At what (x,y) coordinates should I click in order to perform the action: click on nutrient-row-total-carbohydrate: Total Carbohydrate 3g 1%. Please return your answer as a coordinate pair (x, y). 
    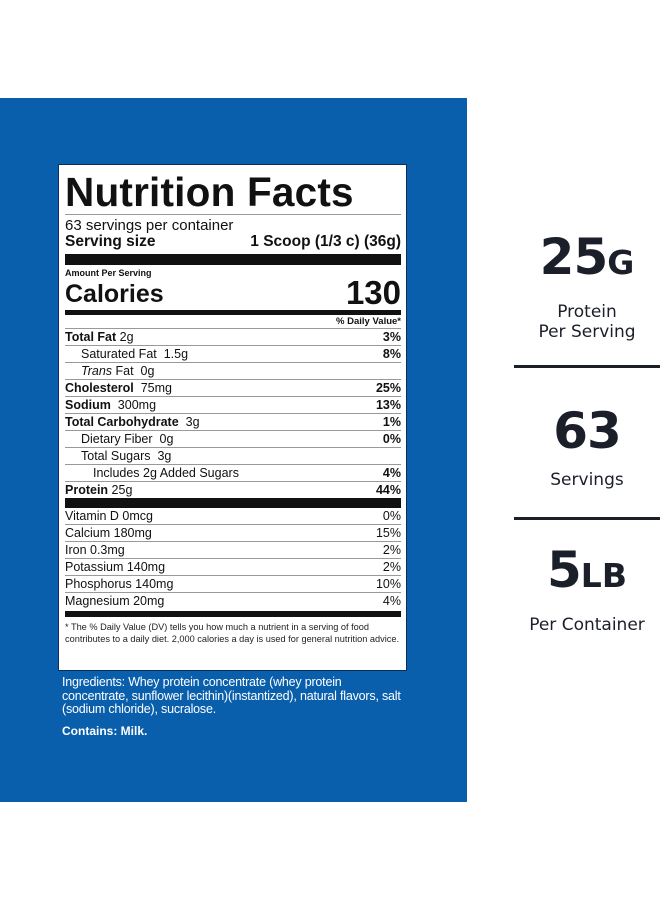
    Looking at the image, I should click on (233, 421).